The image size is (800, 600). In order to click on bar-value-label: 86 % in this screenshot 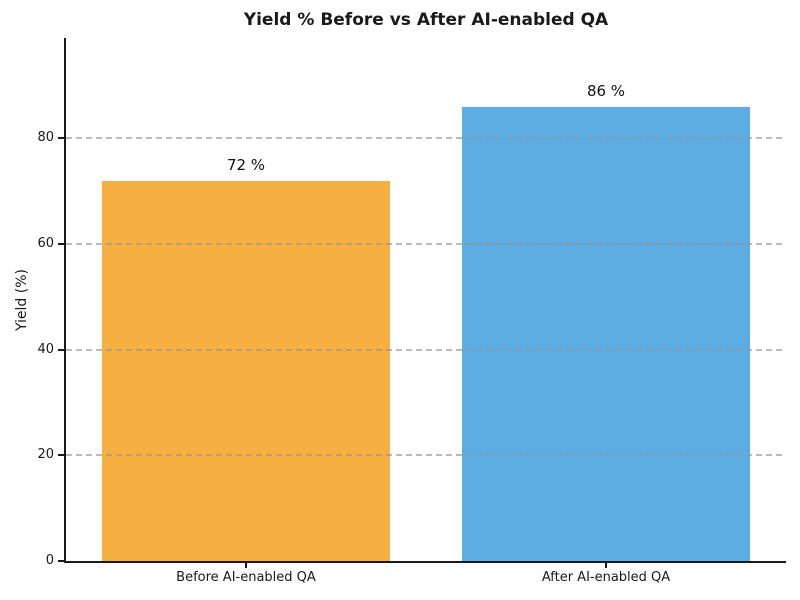, I will do `click(606, 90)`.